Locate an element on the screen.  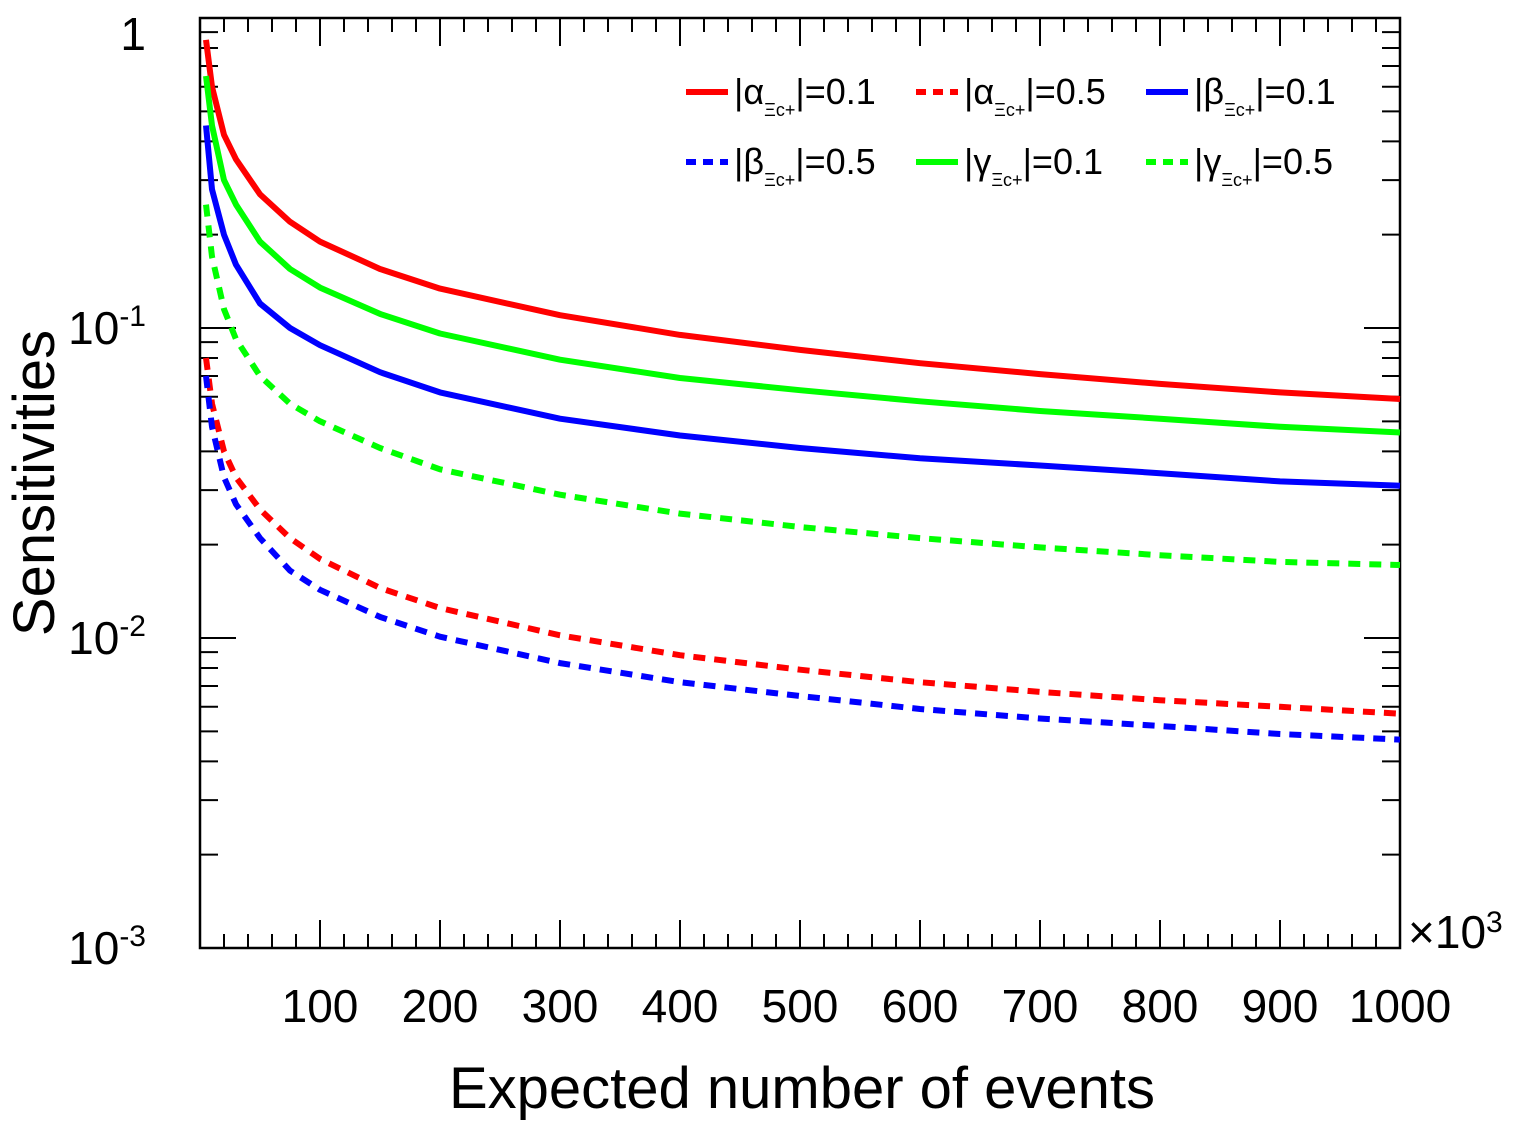
y-axis-title: Sensitivities is located at coordinates (34, 483).